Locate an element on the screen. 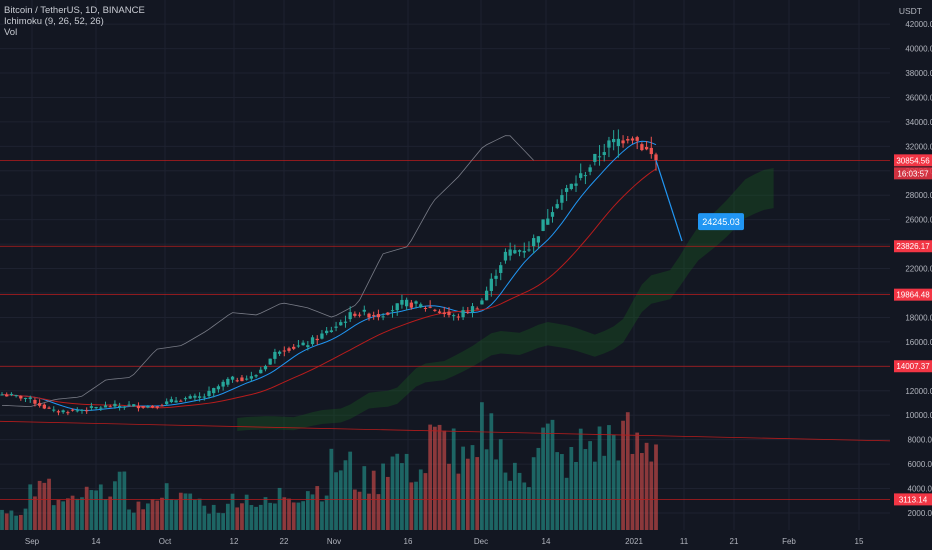  price-tick-label: 4000.00 is located at coordinates (920, 489).